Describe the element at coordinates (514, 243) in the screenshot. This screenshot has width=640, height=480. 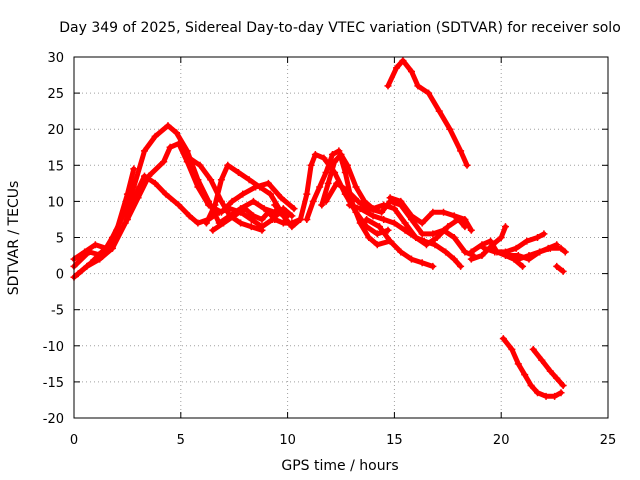
I see `series-sat-r` at that location.